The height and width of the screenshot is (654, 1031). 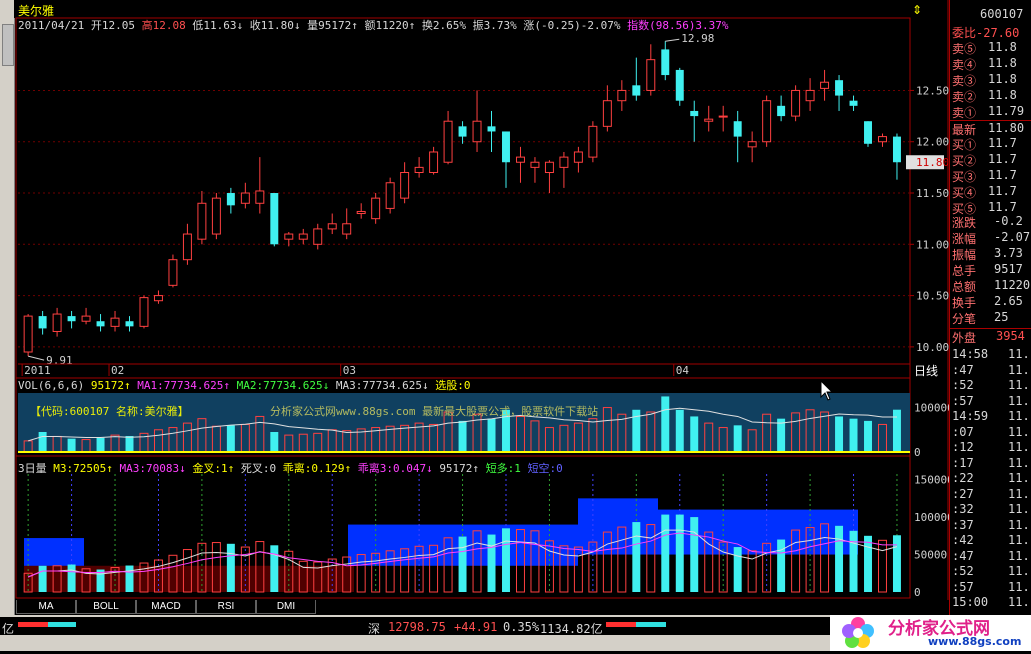 What do you see at coordinates (975, 641) in the screenshot?
I see `logo-url: www.88gs.com` at bounding box center [975, 641].